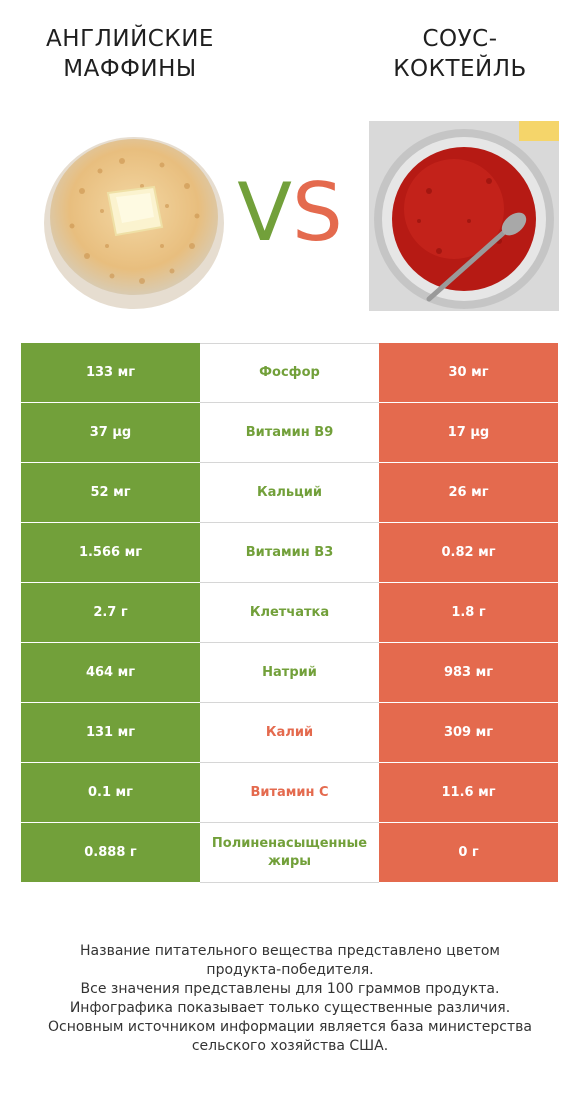 The image size is (580, 1114). Describe the element at coordinates (110, 732) in the screenshot. I see `left-value: 131 мг` at that location.